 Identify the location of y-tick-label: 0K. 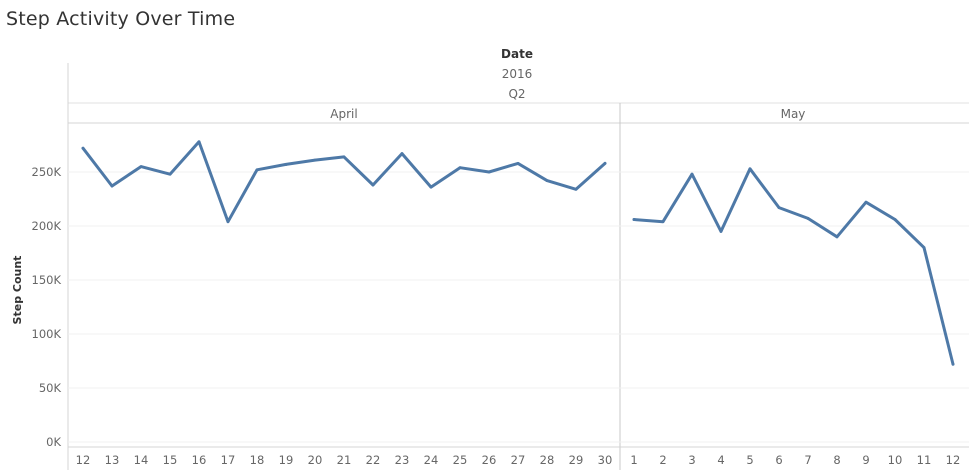
(53, 442).